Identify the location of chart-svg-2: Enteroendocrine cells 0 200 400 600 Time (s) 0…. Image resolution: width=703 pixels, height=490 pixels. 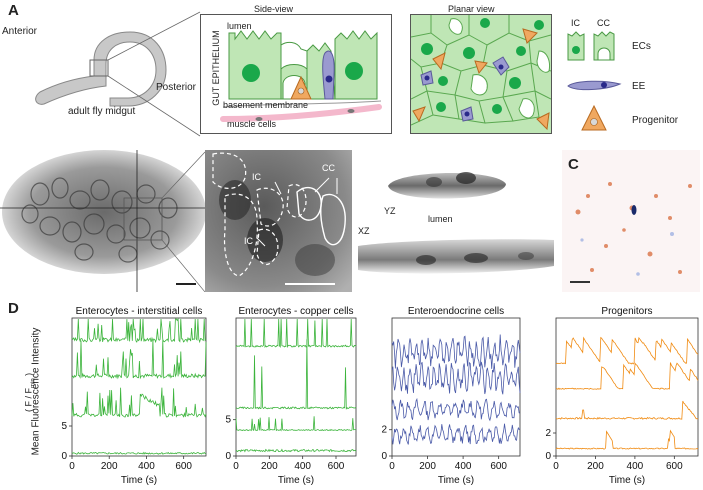
(451, 396).